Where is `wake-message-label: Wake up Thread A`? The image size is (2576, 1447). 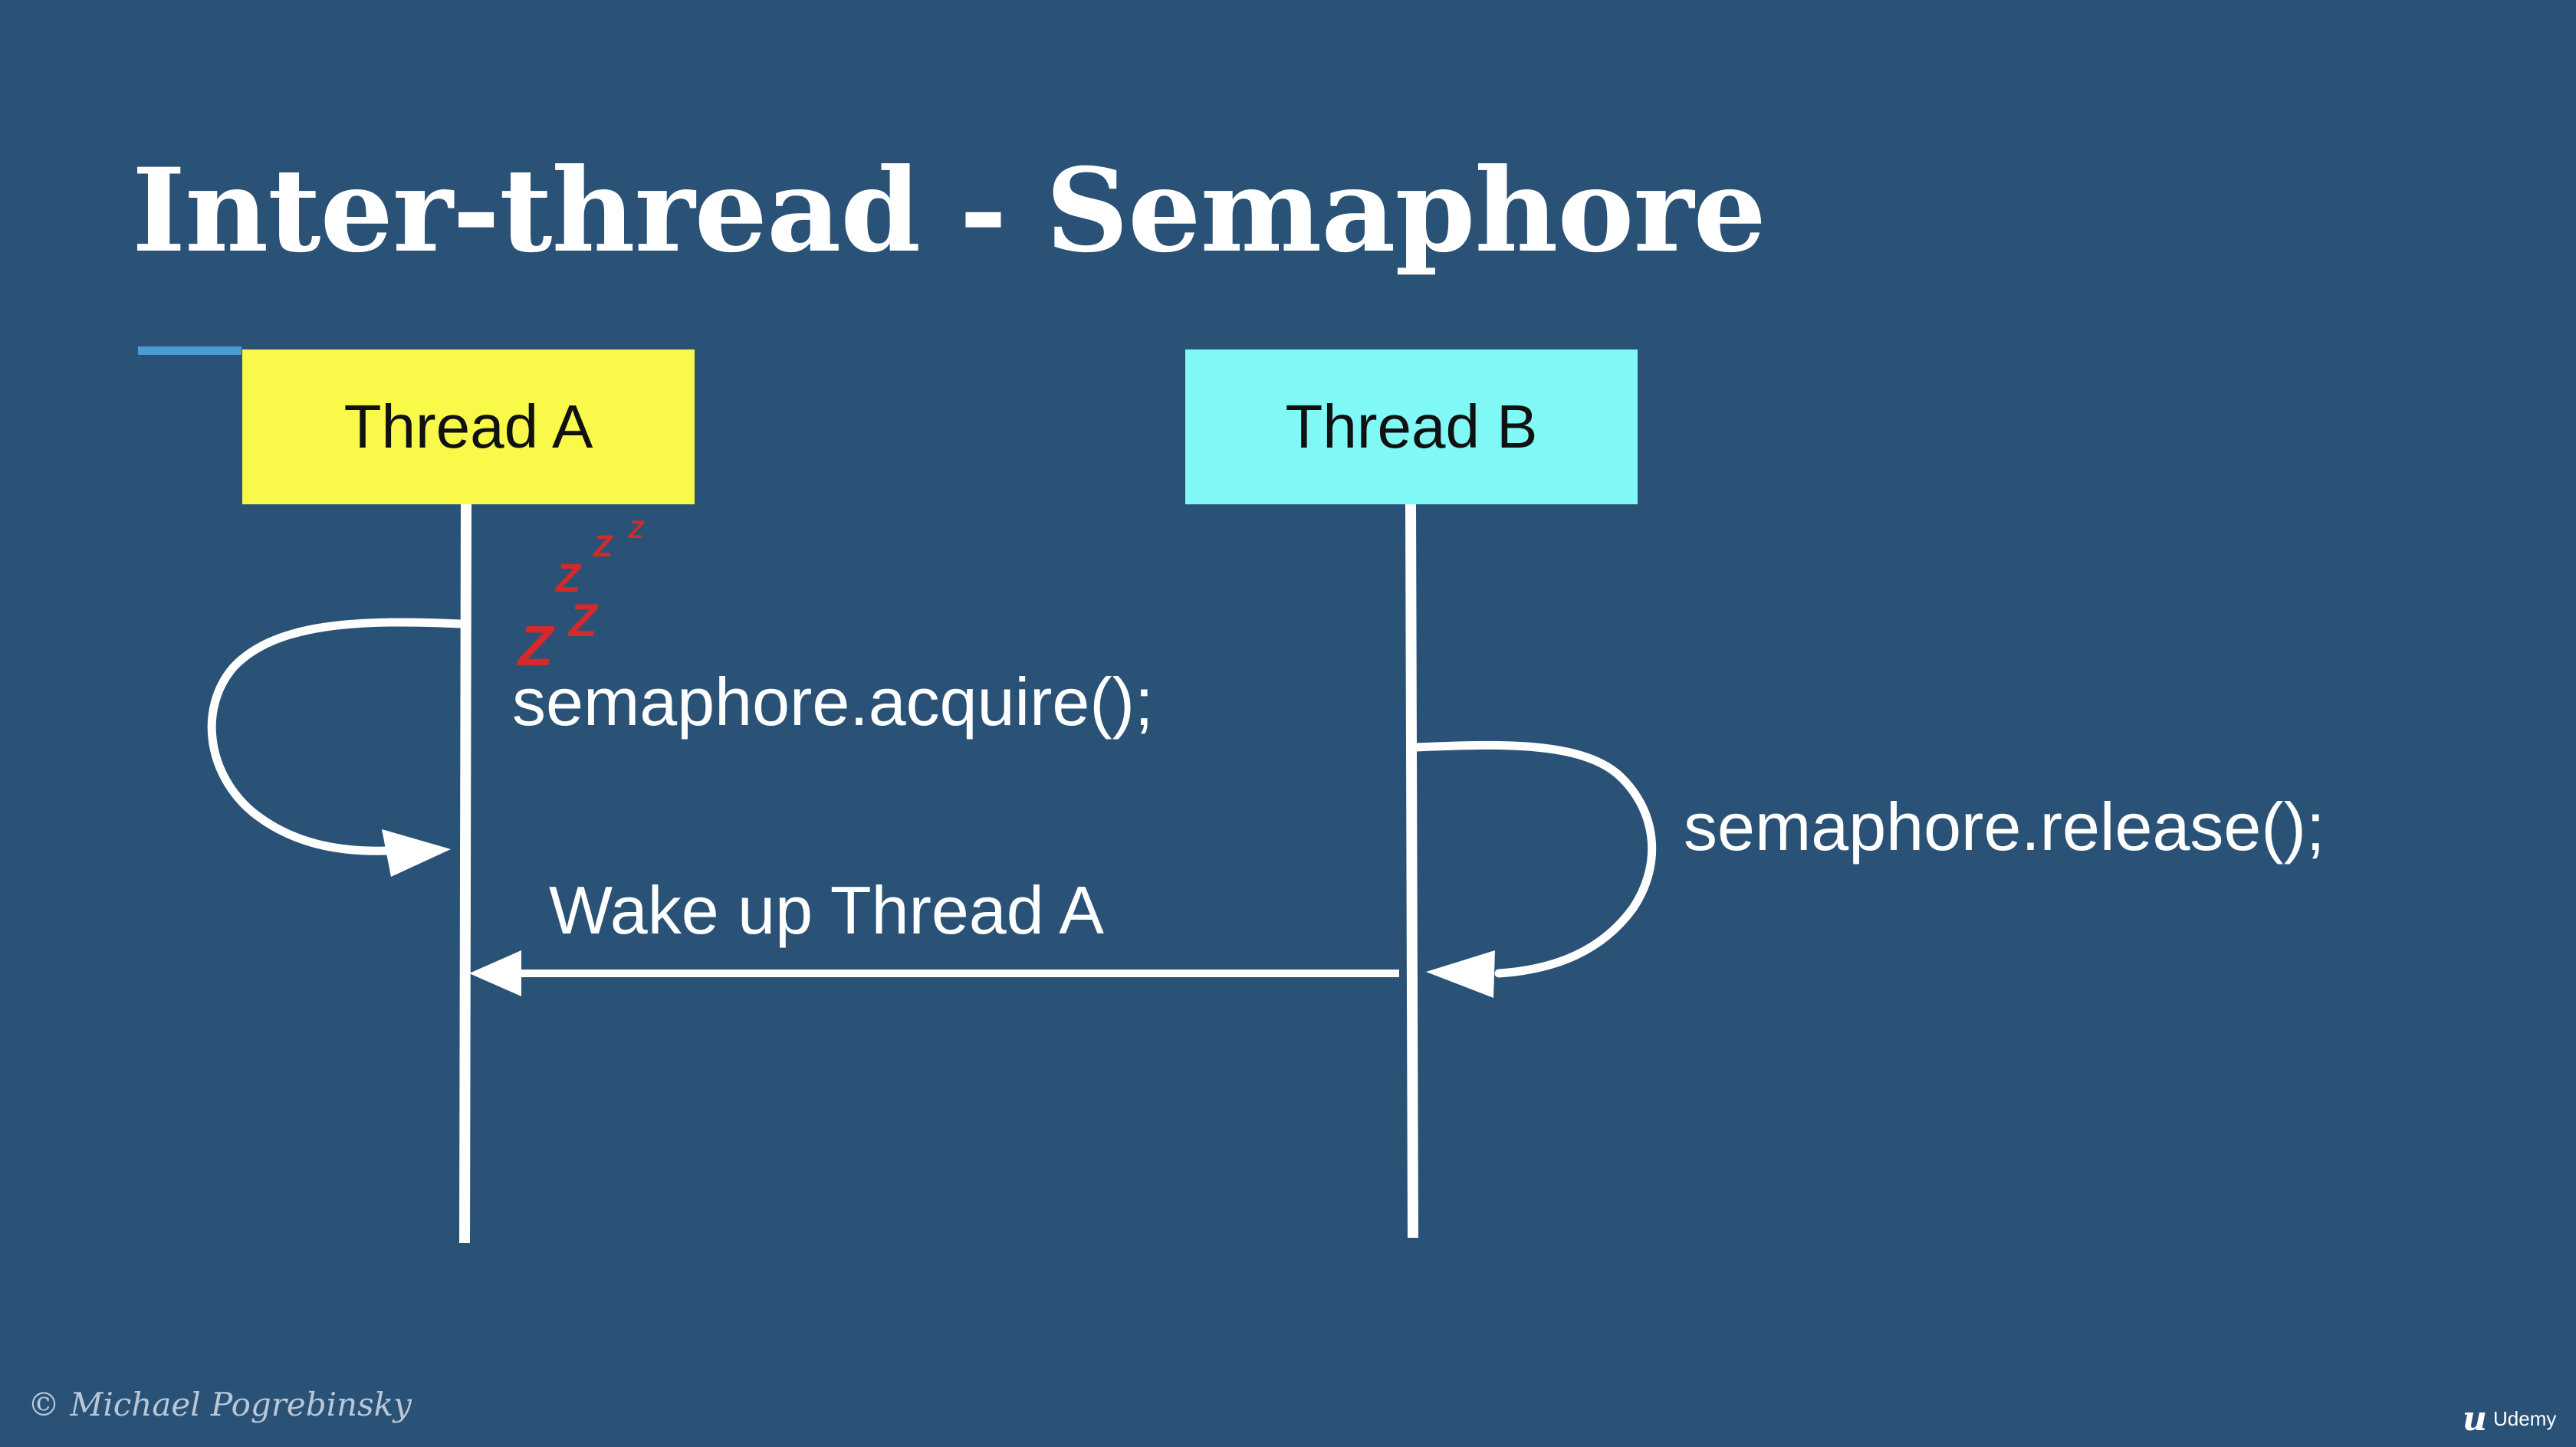
wake-message-label: Wake up Thread A is located at coordinates (826, 910).